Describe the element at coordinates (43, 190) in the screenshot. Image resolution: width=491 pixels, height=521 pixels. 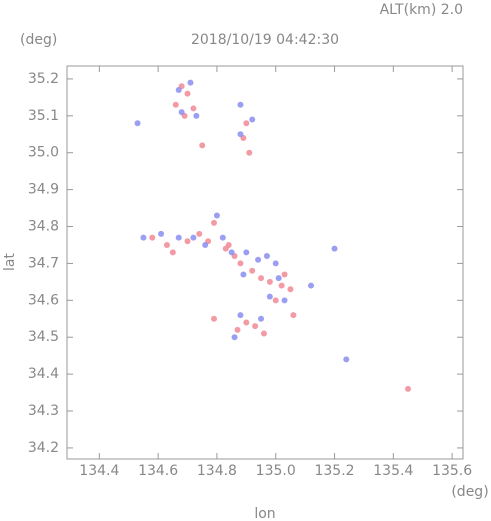
I see `y-tick-label: 34.9` at that location.